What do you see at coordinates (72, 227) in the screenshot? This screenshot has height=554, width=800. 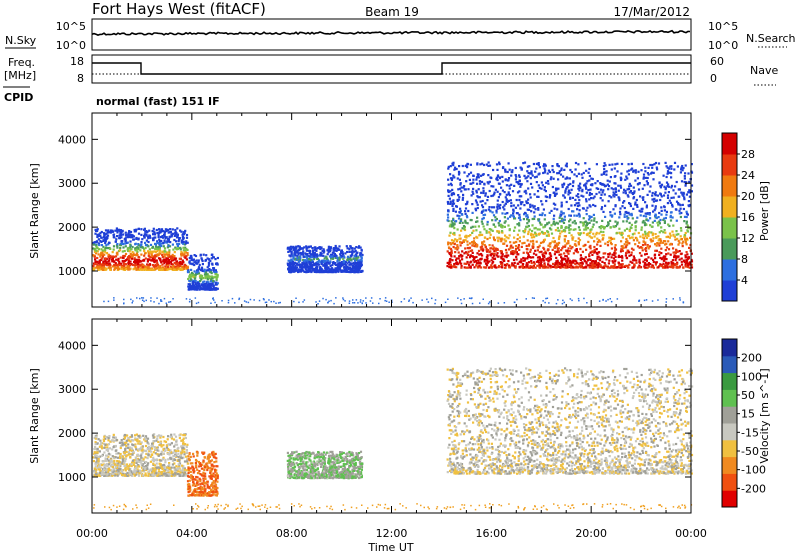 I see `y-tick-label: 2000` at bounding box center [72, 227].